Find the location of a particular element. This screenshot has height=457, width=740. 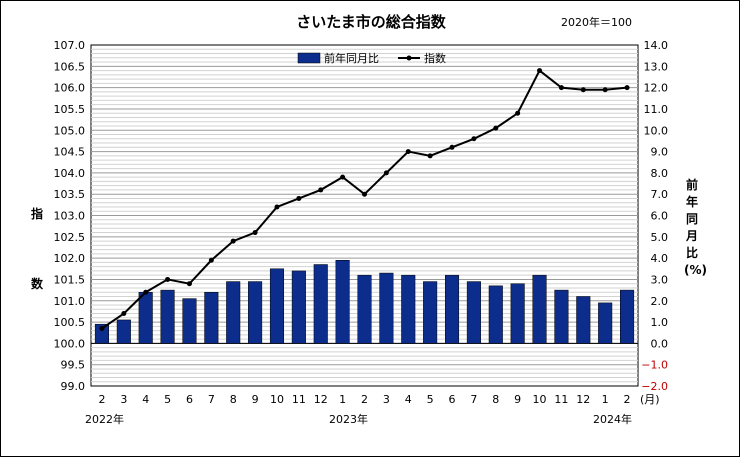

year-label-2024: 2024年 is located at coordinates (612, 419).